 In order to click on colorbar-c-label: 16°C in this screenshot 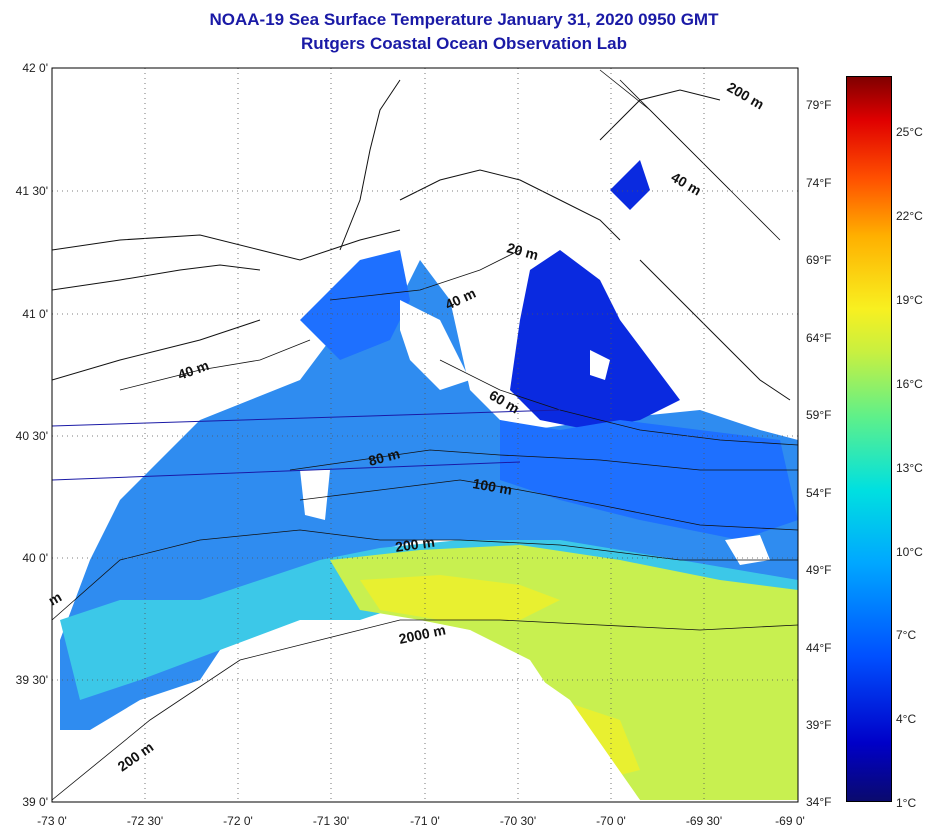, I will do `click(909, 384)`.